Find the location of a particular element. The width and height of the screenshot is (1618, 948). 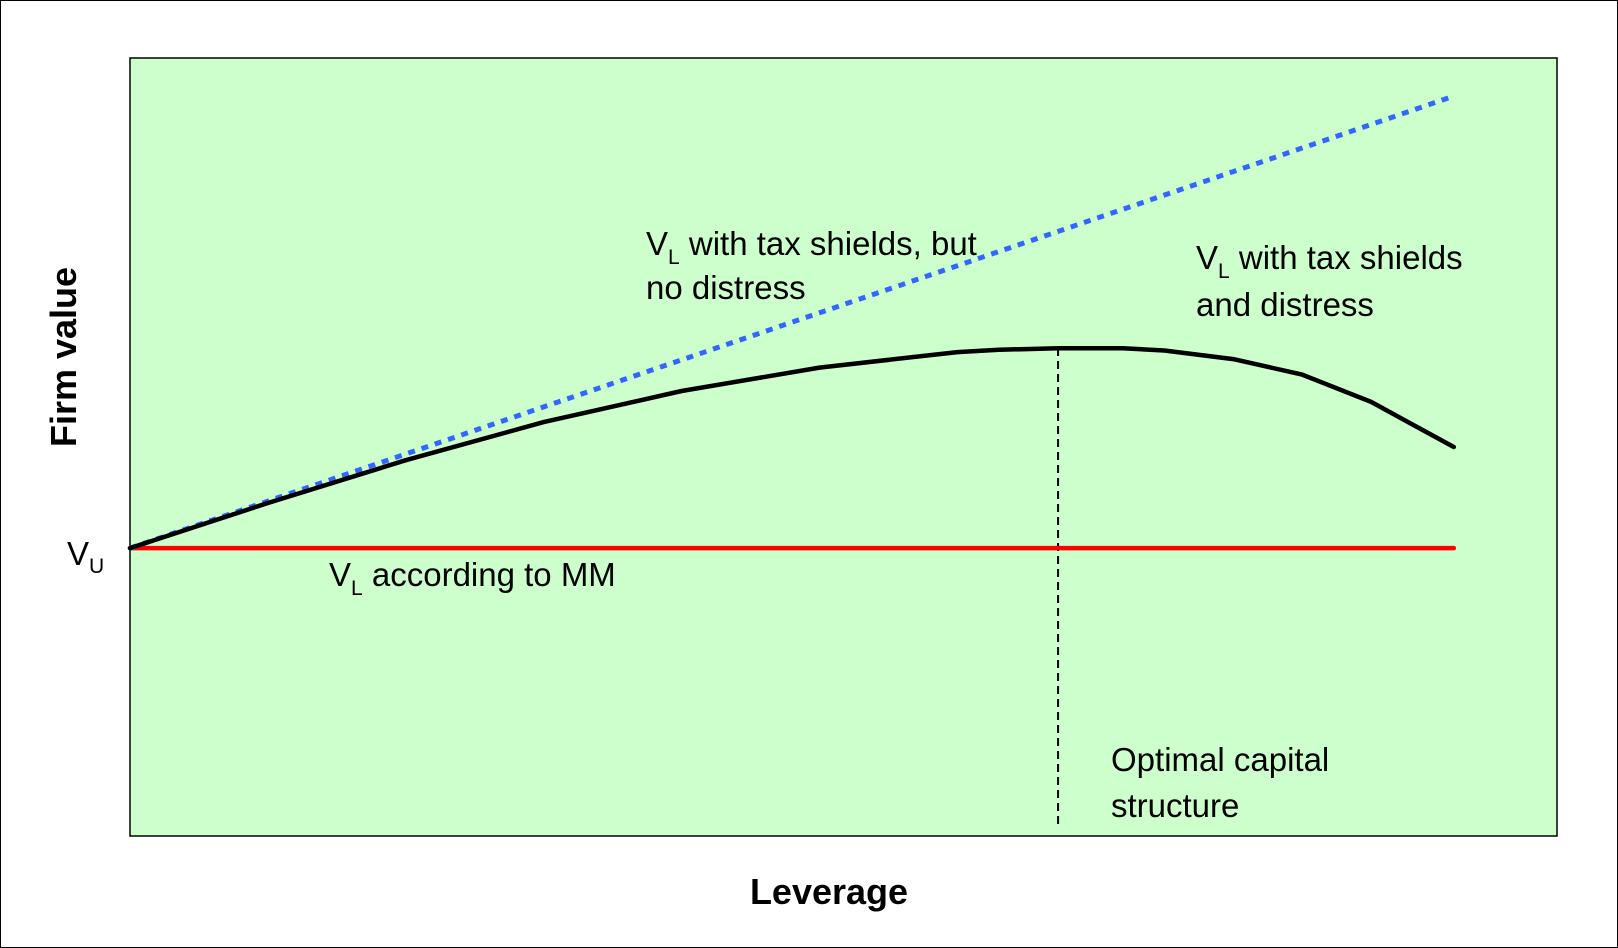

y-tick-vu: VU is located at coordinates (85, 556).